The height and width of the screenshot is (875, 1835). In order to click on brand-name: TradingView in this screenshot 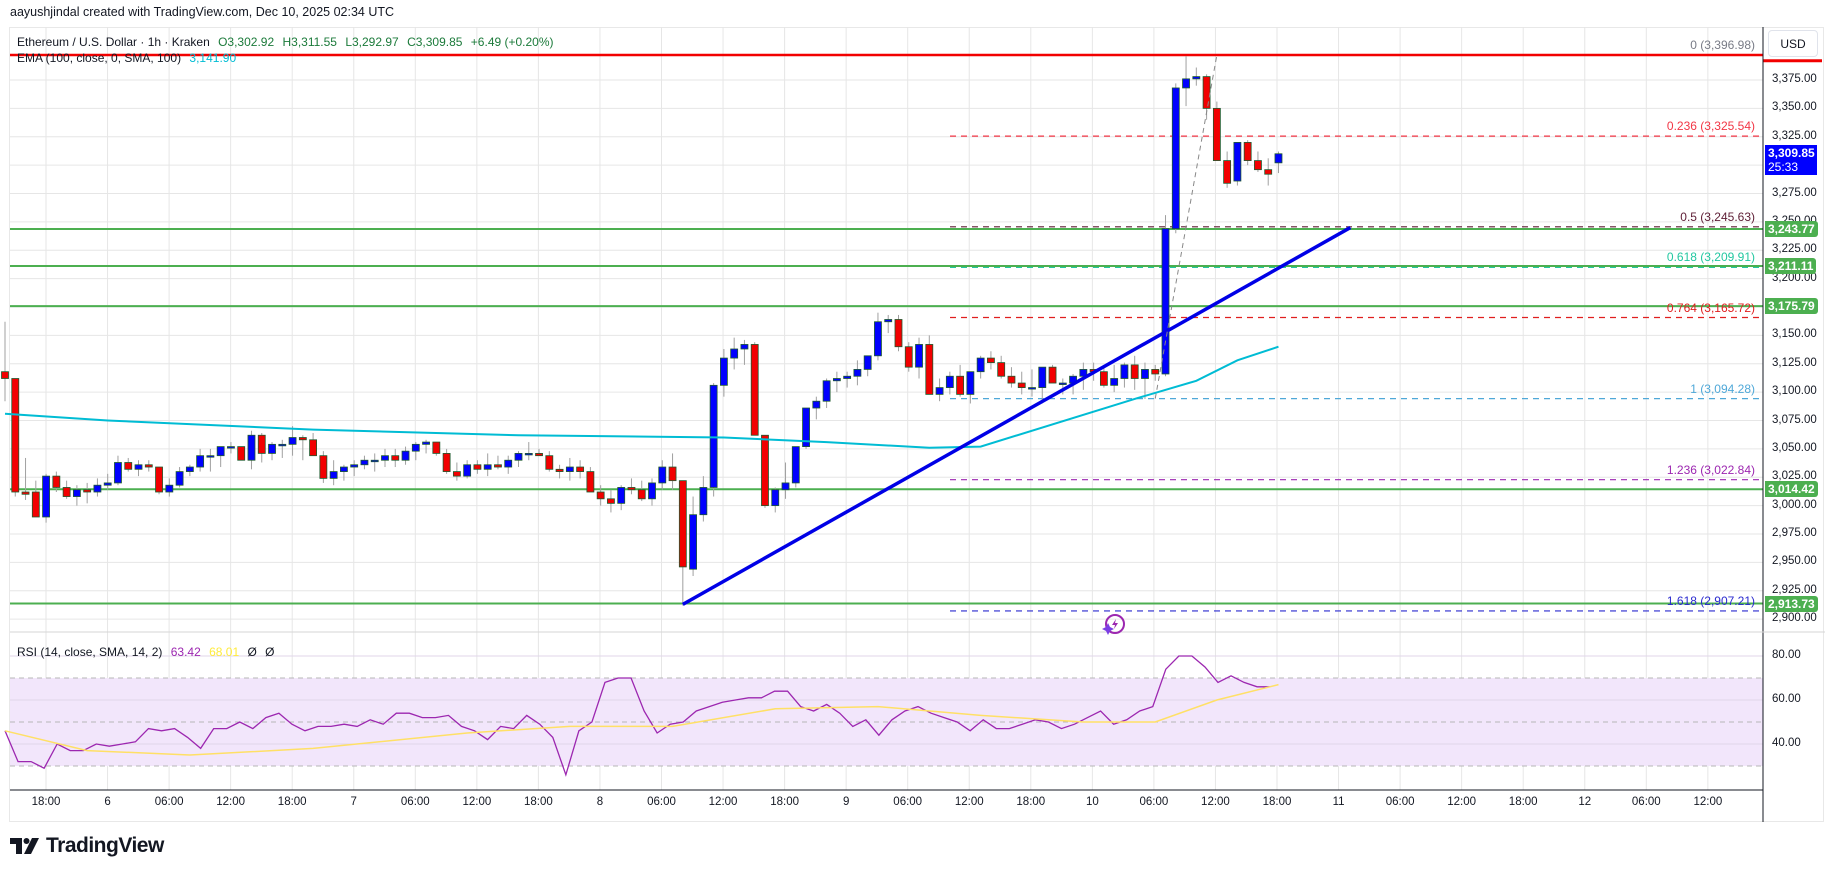, I will do `click(105, 845)`.